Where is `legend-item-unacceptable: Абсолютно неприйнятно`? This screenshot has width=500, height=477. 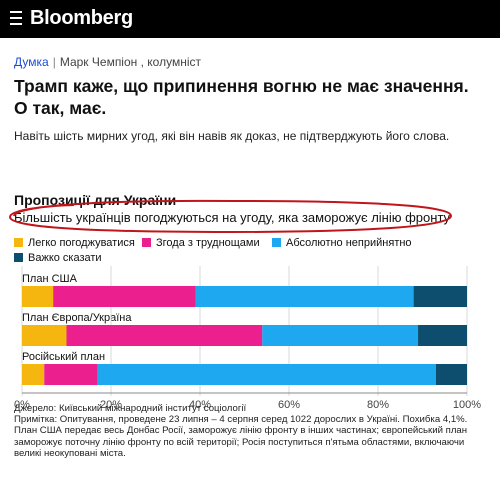
legend-item-unacceptable: Абсолютно неприйнятно is located at coordinates (342, 243).